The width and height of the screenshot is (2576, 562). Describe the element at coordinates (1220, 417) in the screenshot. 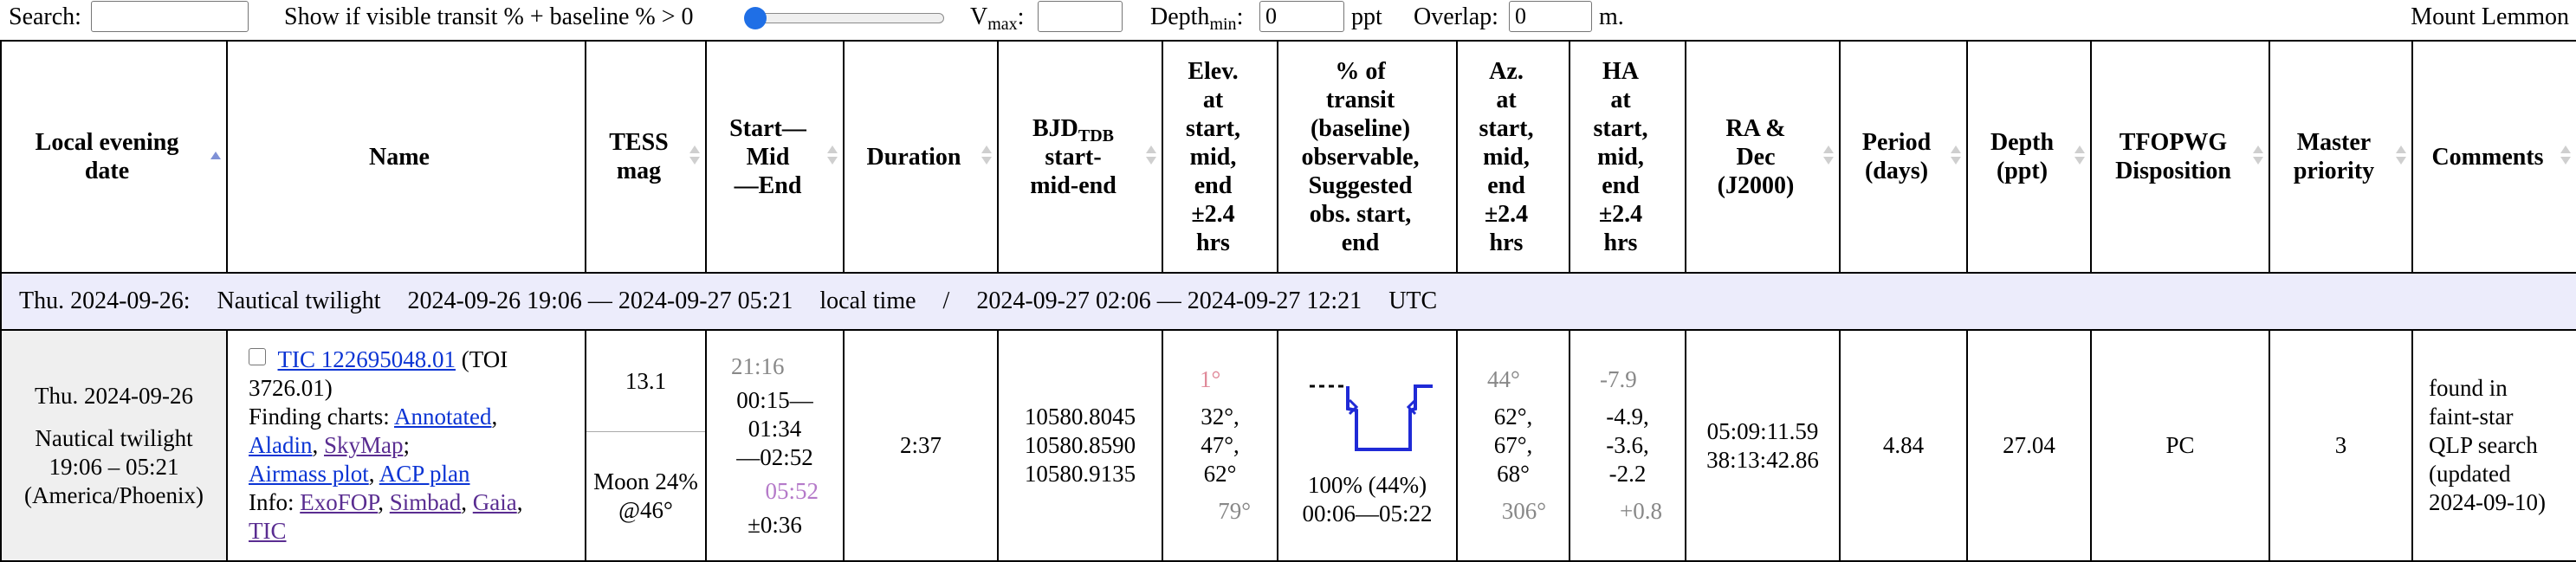

I see `elev-start: 32°,` at that location.